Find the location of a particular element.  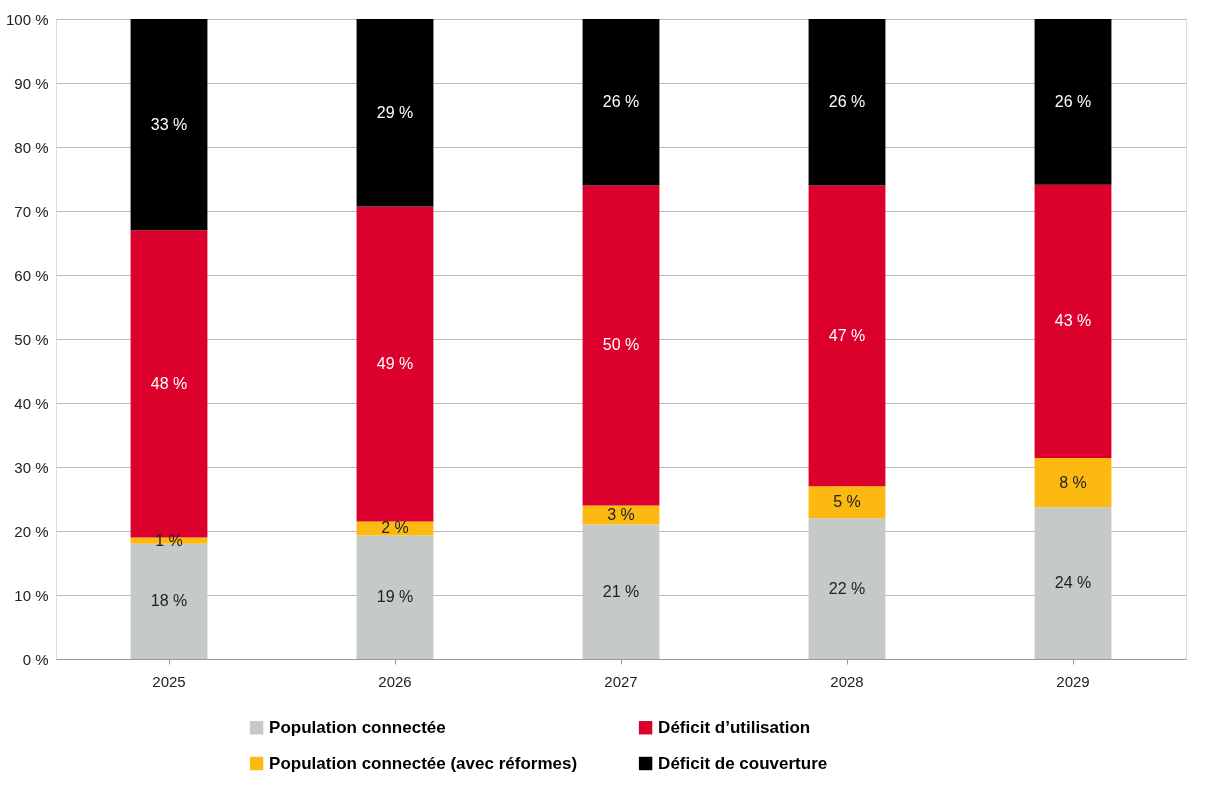

legend-label: Déficit de couverture is located at coordinates (743, 763).